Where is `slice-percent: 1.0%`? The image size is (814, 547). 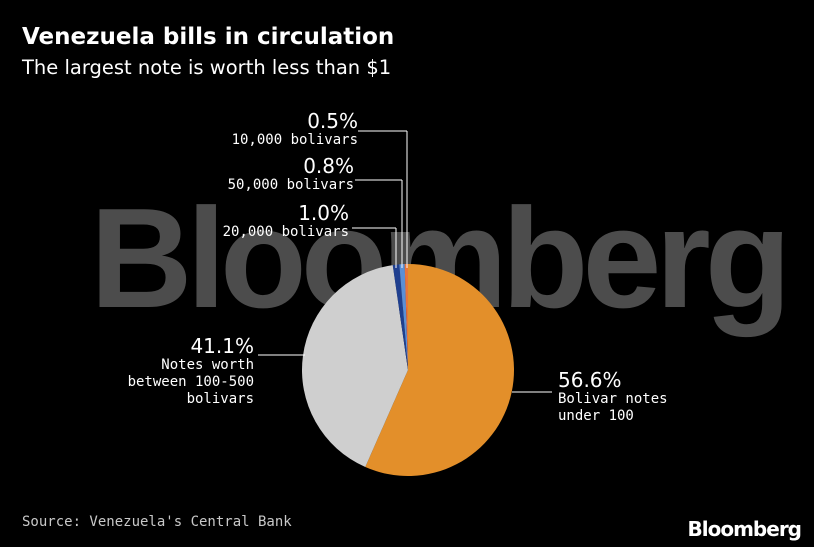 slice-percent: 1.0% is located at coordinates (323, 213).